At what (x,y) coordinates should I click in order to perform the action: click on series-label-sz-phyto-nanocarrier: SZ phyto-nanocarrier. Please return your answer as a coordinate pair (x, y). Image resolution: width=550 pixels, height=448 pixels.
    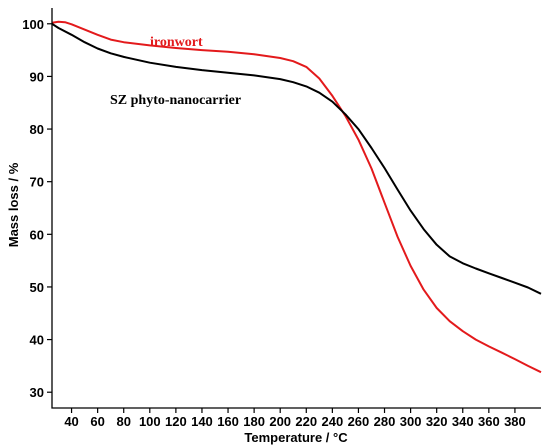
    Looking at the image, I should click on (175, 100).